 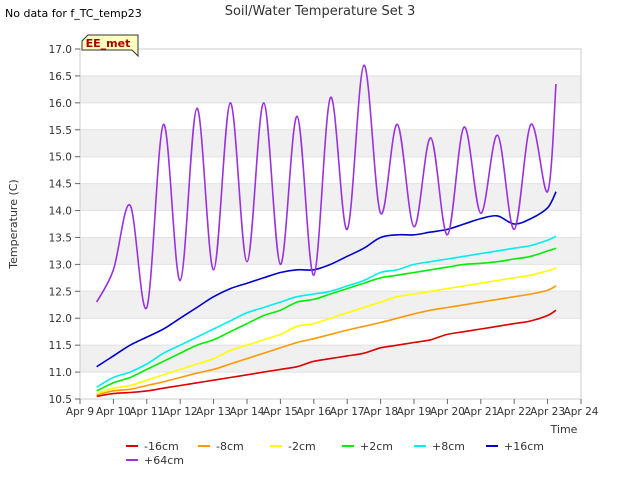 I want to click on legend-label: +16cm, so click(x=524, y=446).